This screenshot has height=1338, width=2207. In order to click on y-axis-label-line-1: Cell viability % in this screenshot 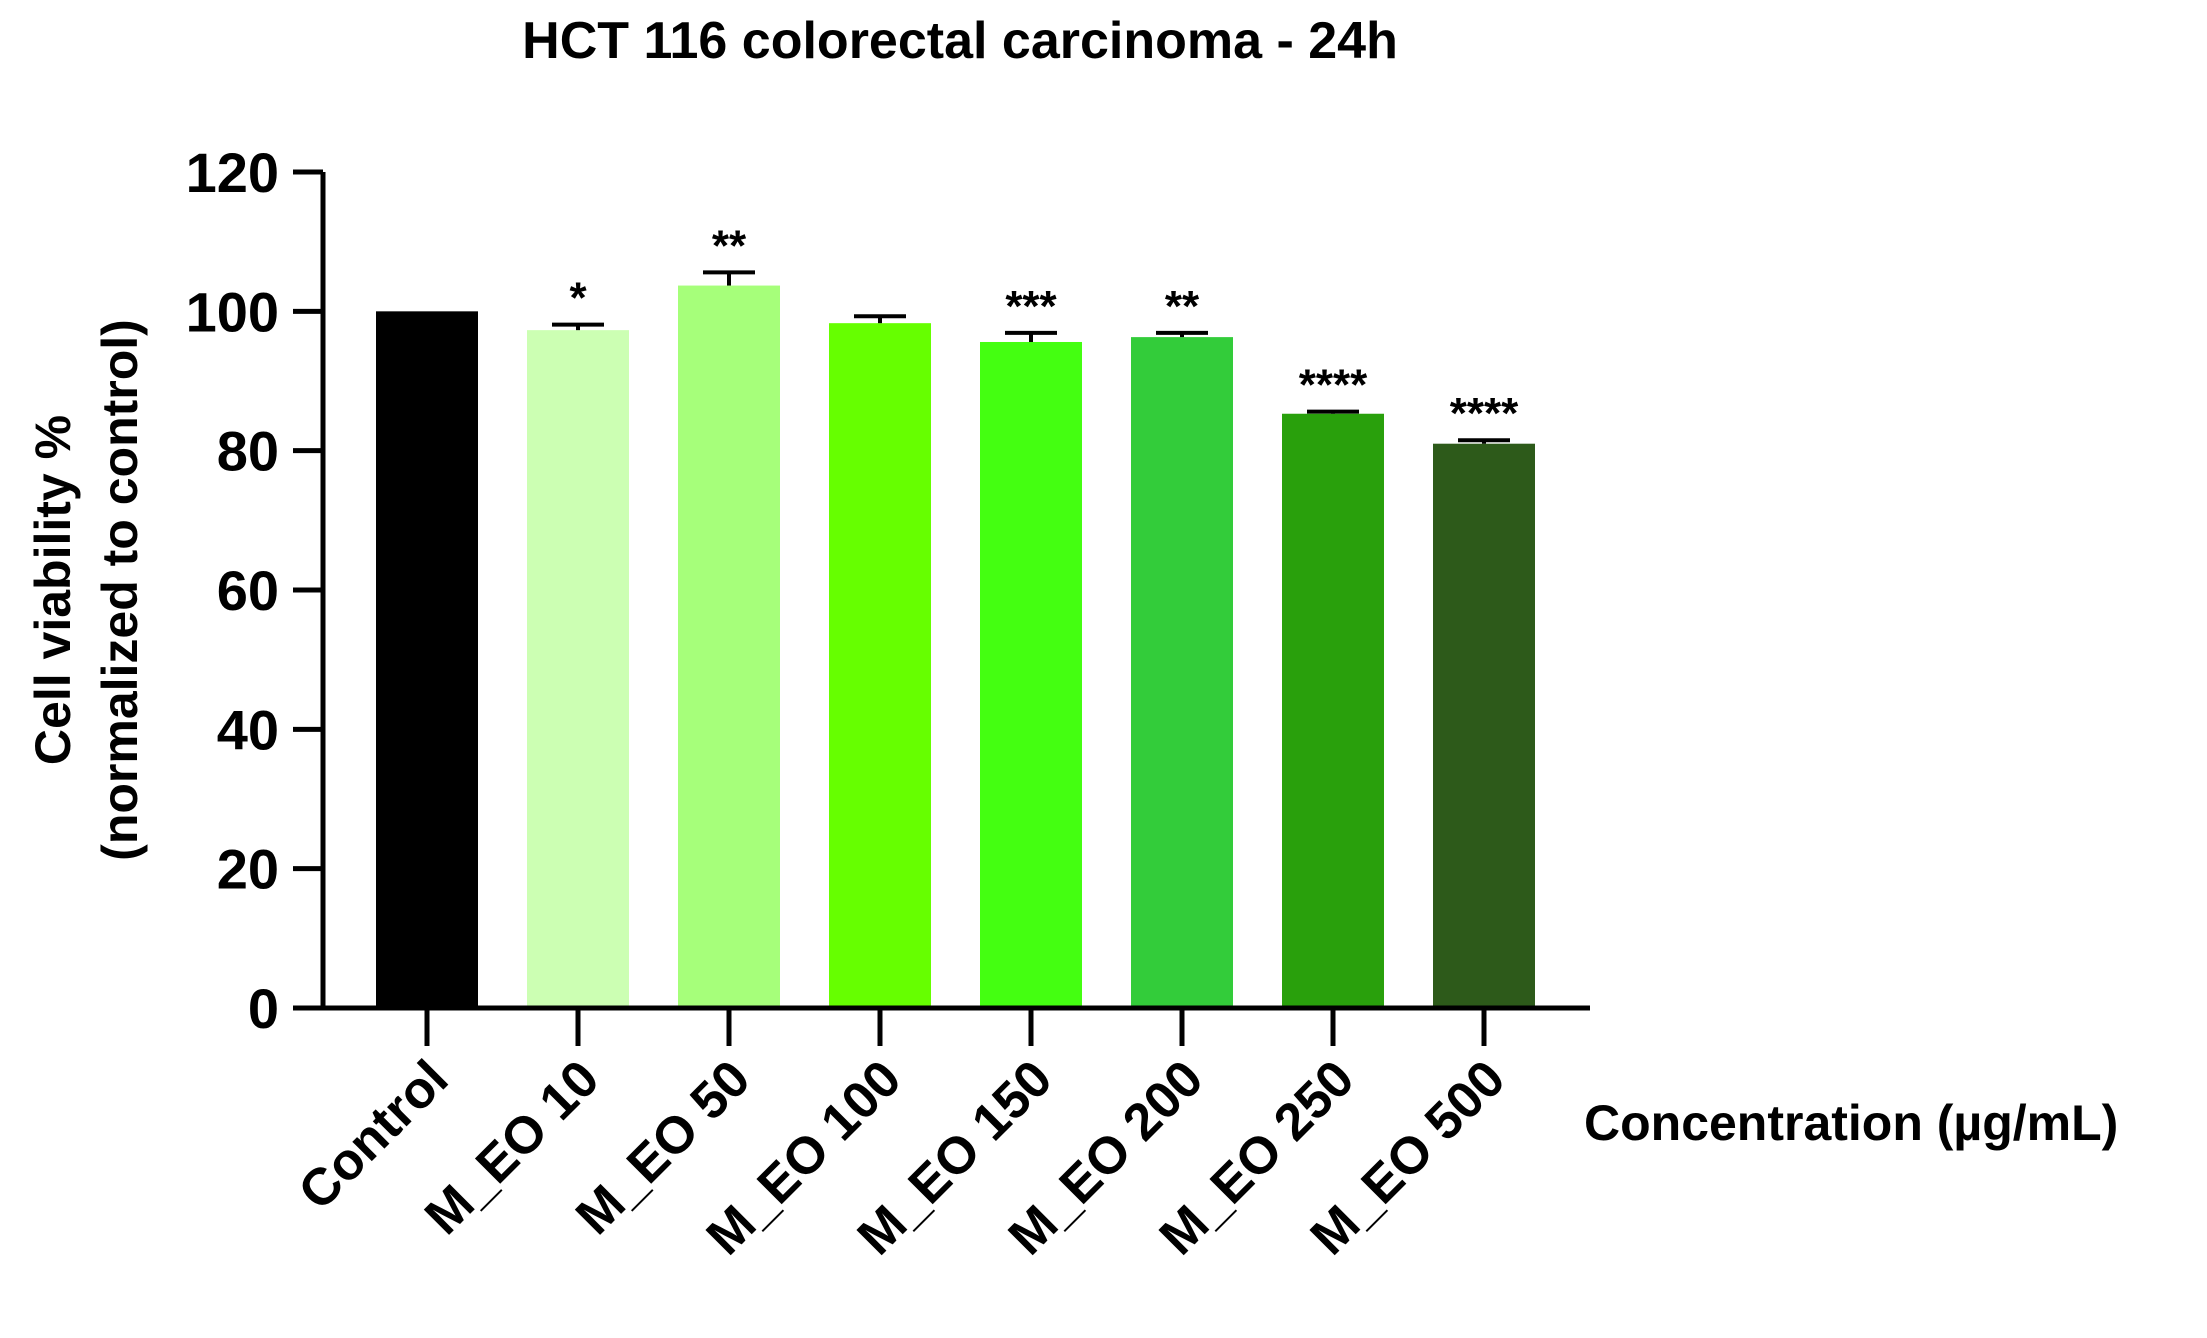, I will do `click(53, 590)`.